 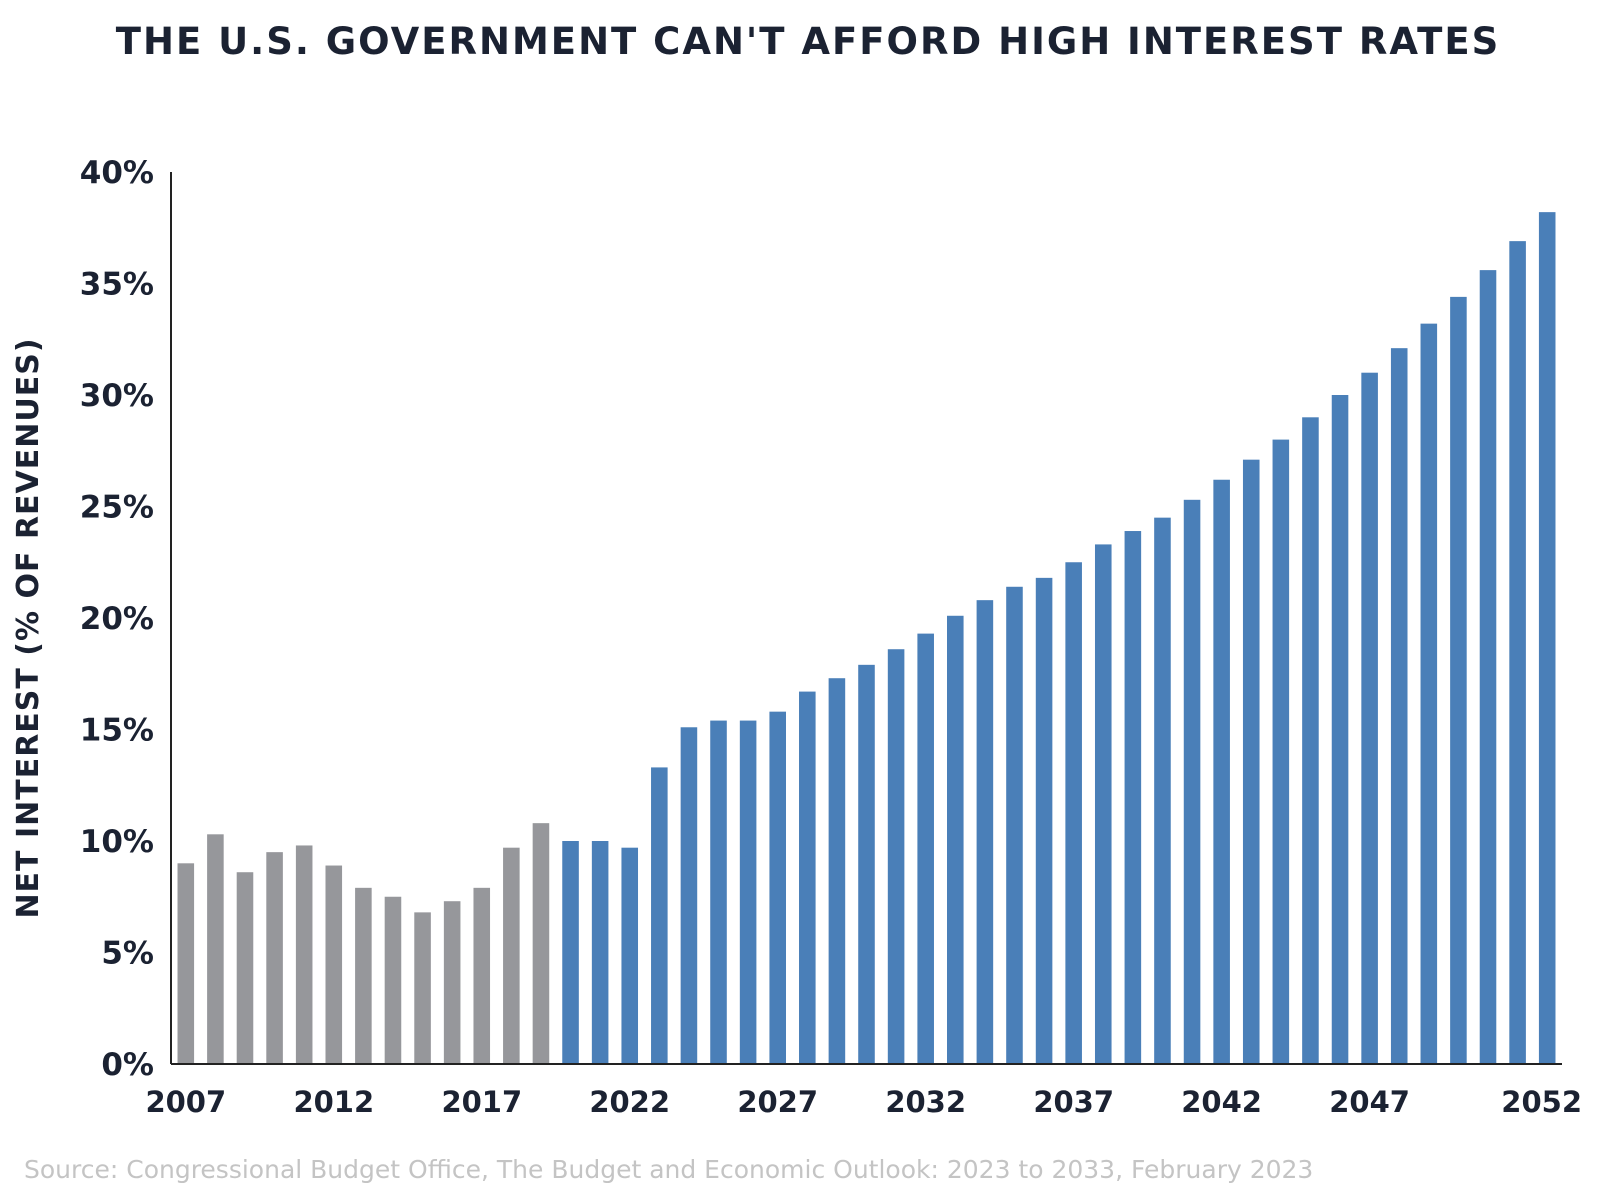 I want to click on bar-2024, so click(x=689, y=895).